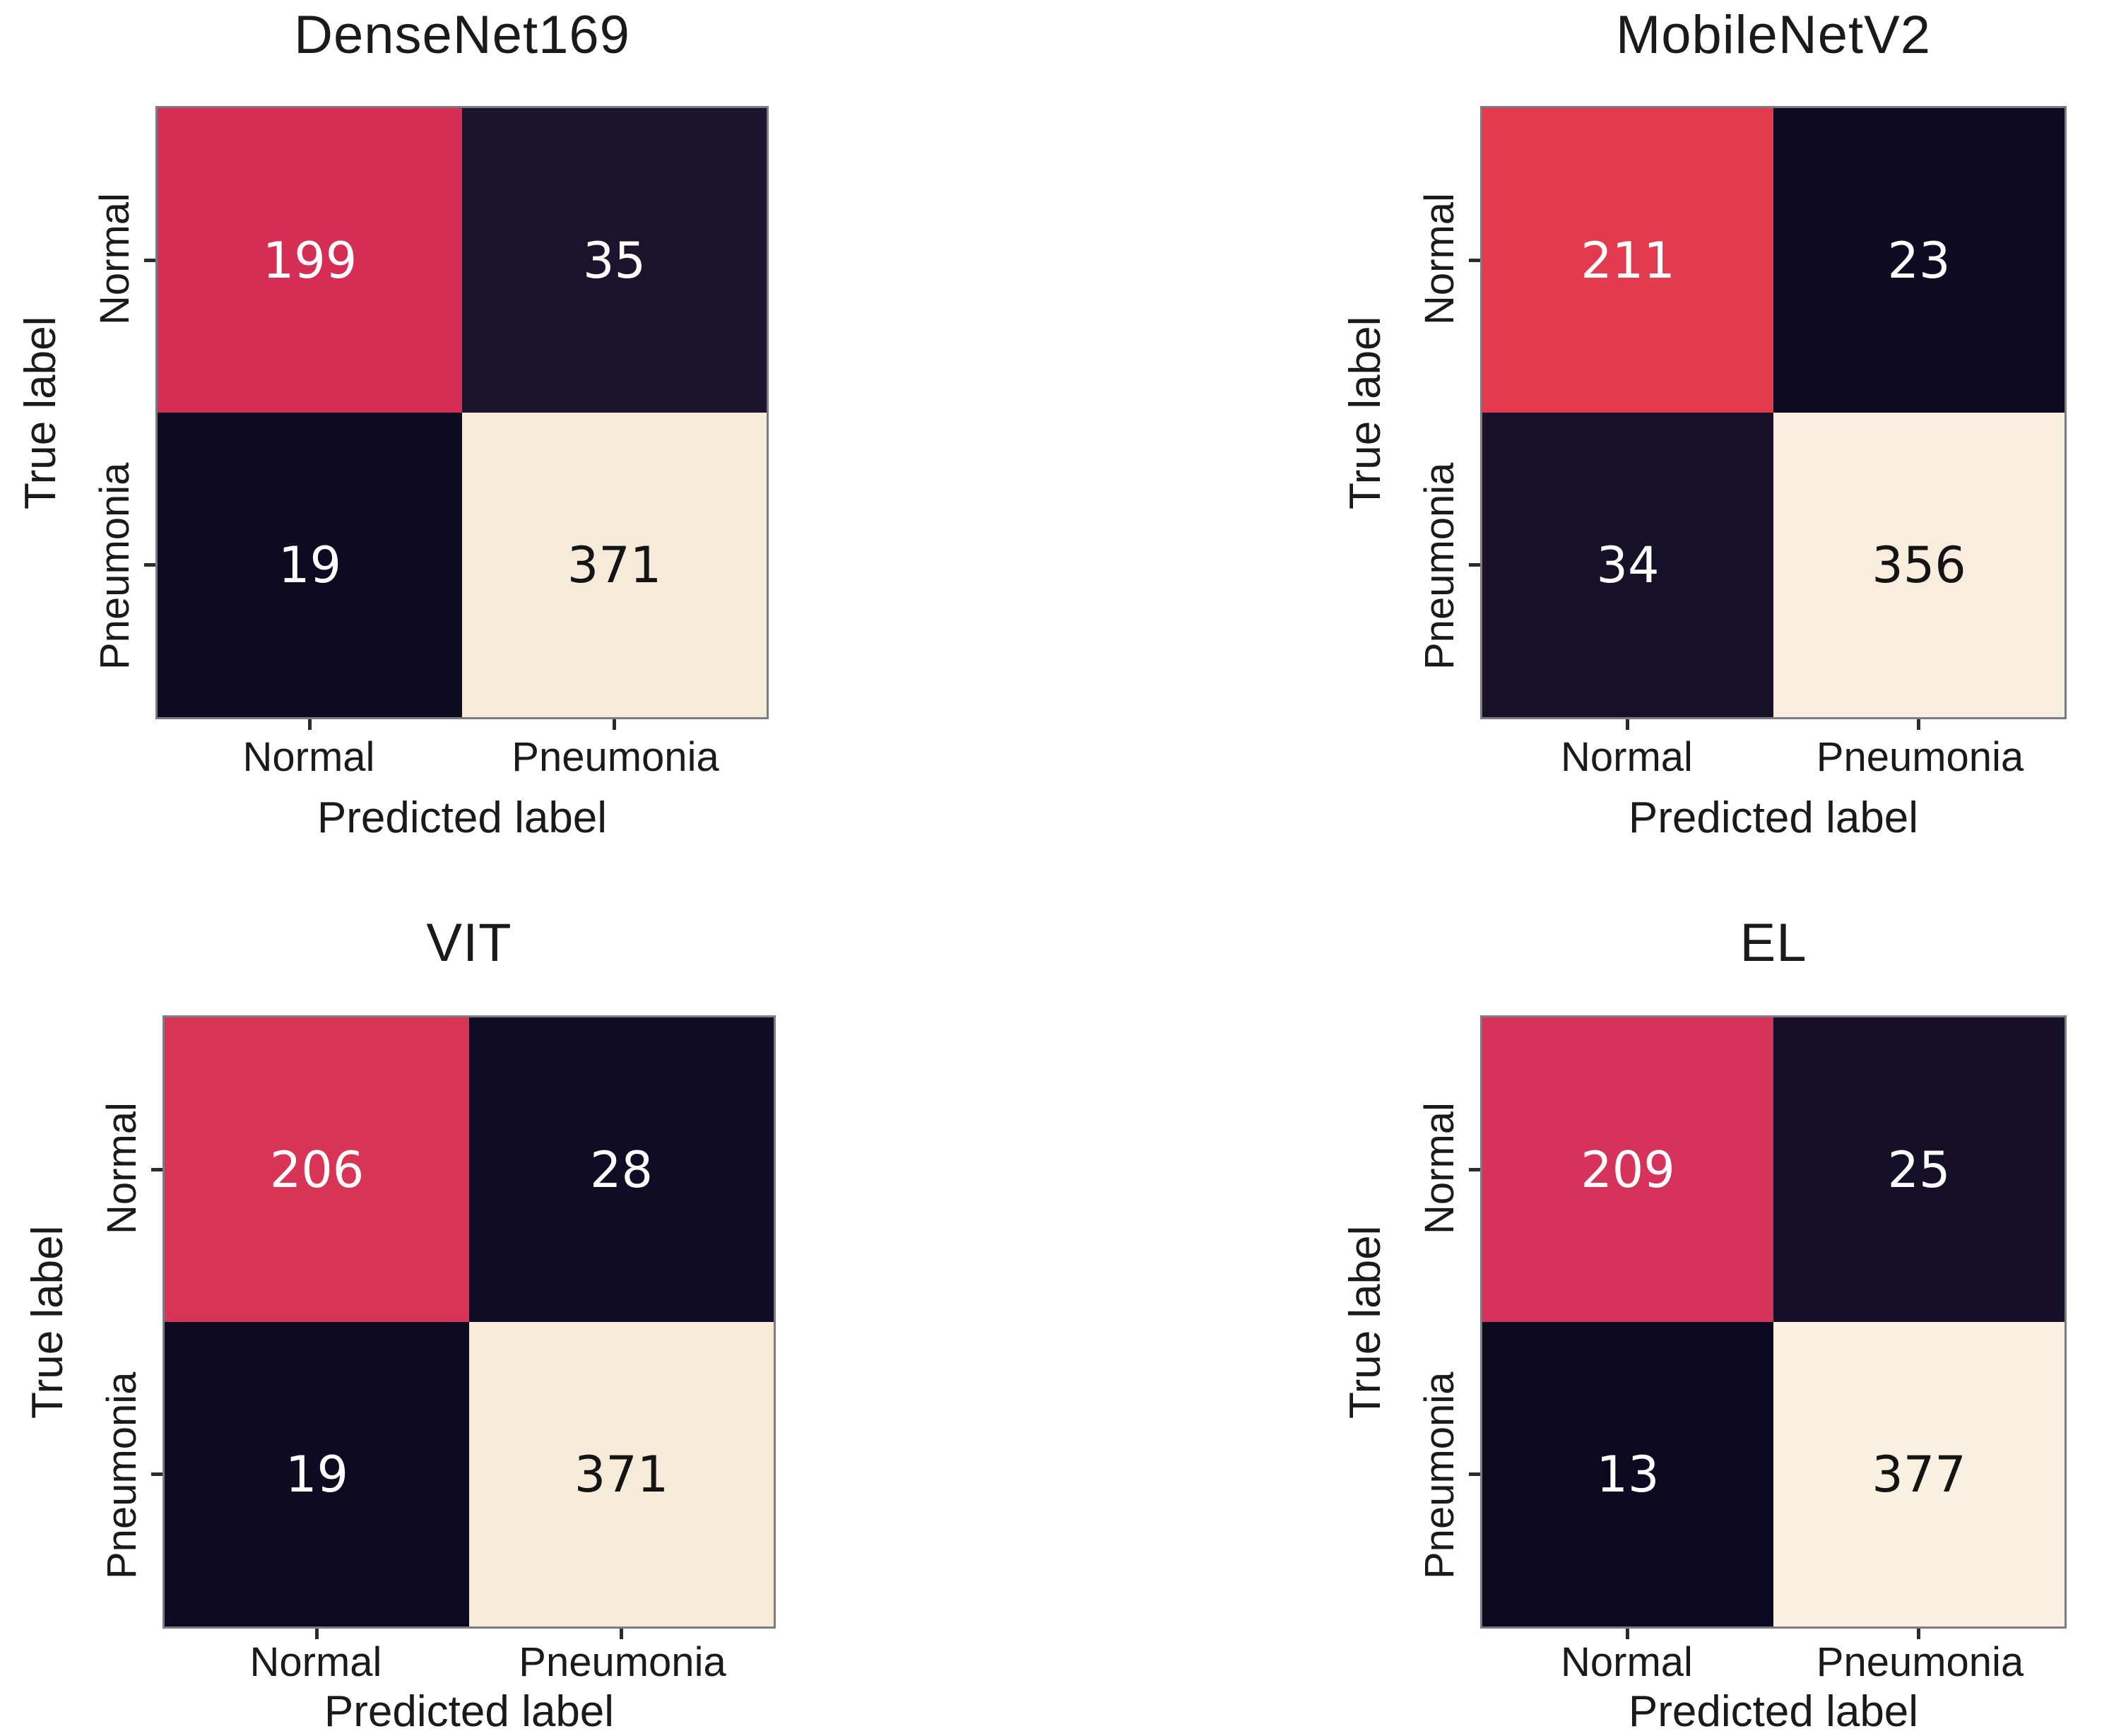 Image resolution: width=2109 pixels, height=1736 pixels. Describe the element at coordinates (1918, 1474) in the screenshot. I see `cell-true-pneumonia-pred-pneumonia: 377` at that location.